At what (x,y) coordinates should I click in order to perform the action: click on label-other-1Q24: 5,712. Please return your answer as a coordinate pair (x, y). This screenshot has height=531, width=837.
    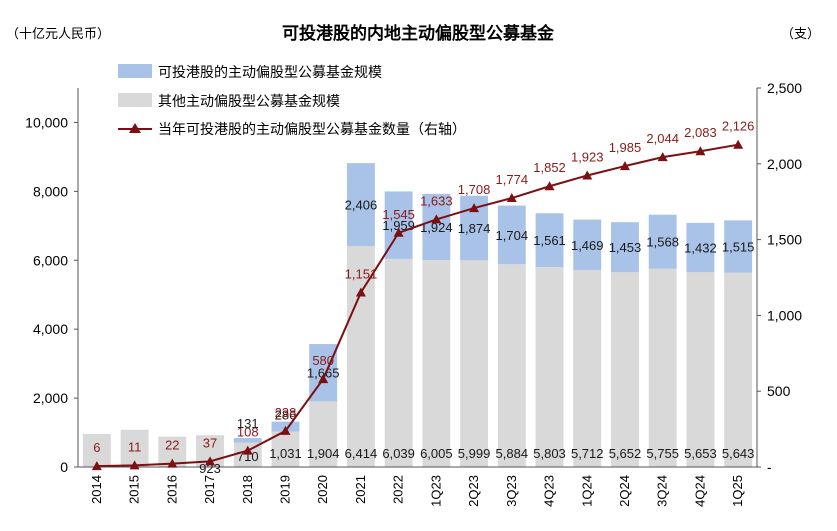
    Looking at the image, I should click on (587, 453).